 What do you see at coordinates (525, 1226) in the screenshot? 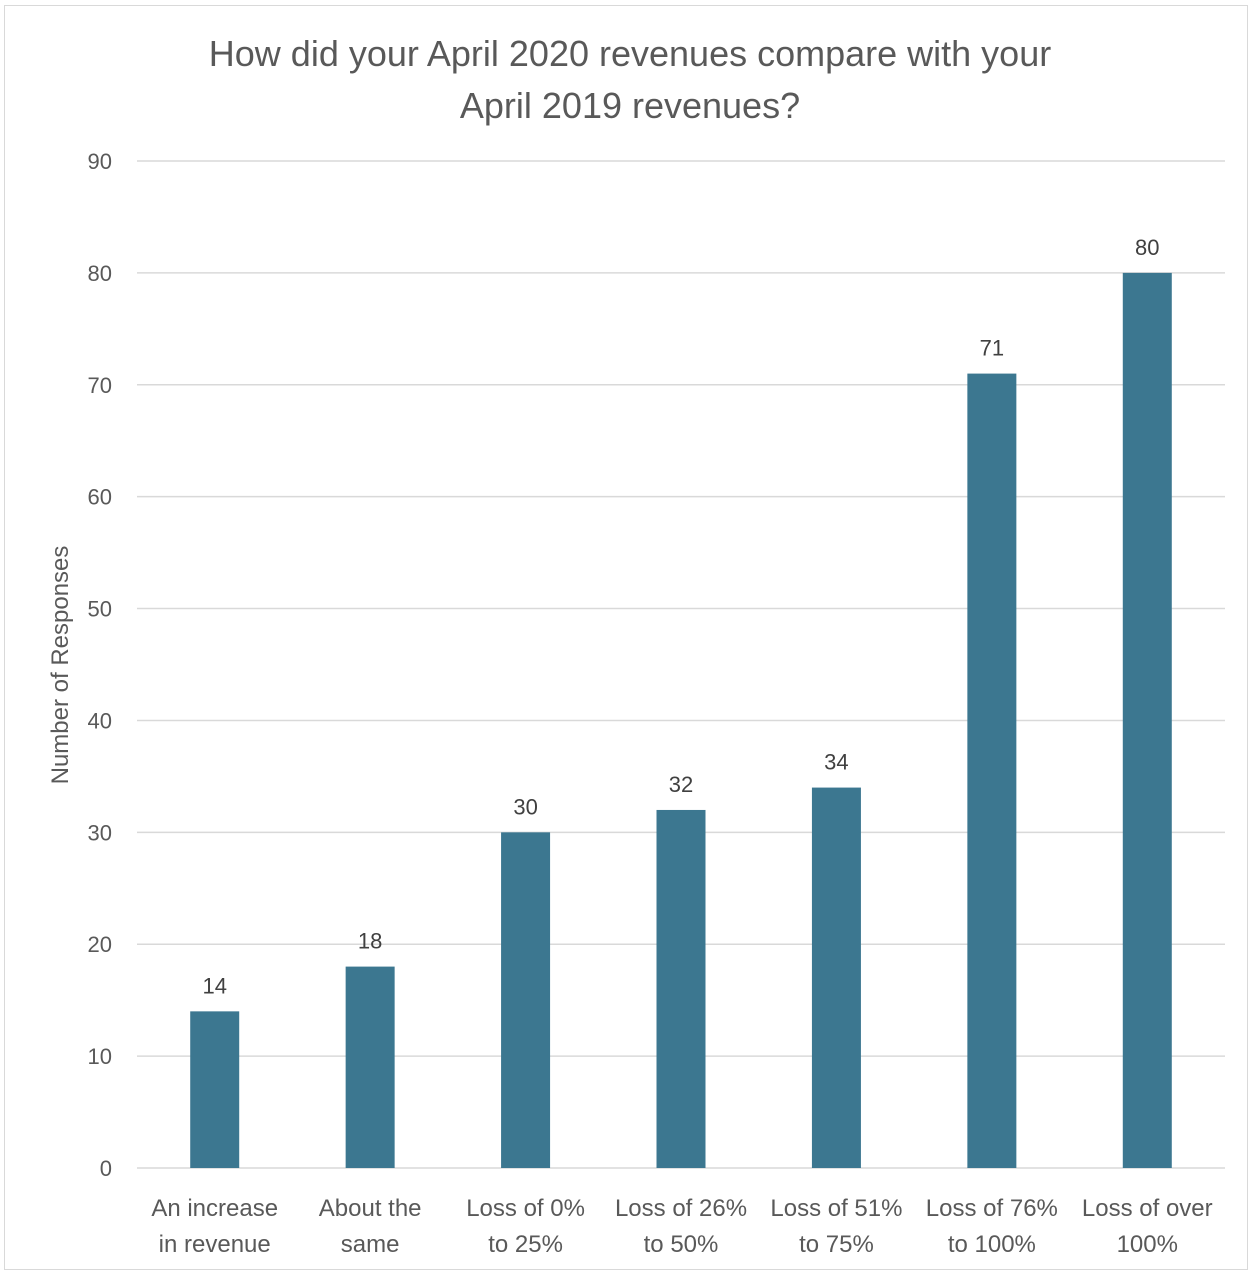
I see `x-category-label: Loss of 0% to 25%` at bounding box center [525, 1226].